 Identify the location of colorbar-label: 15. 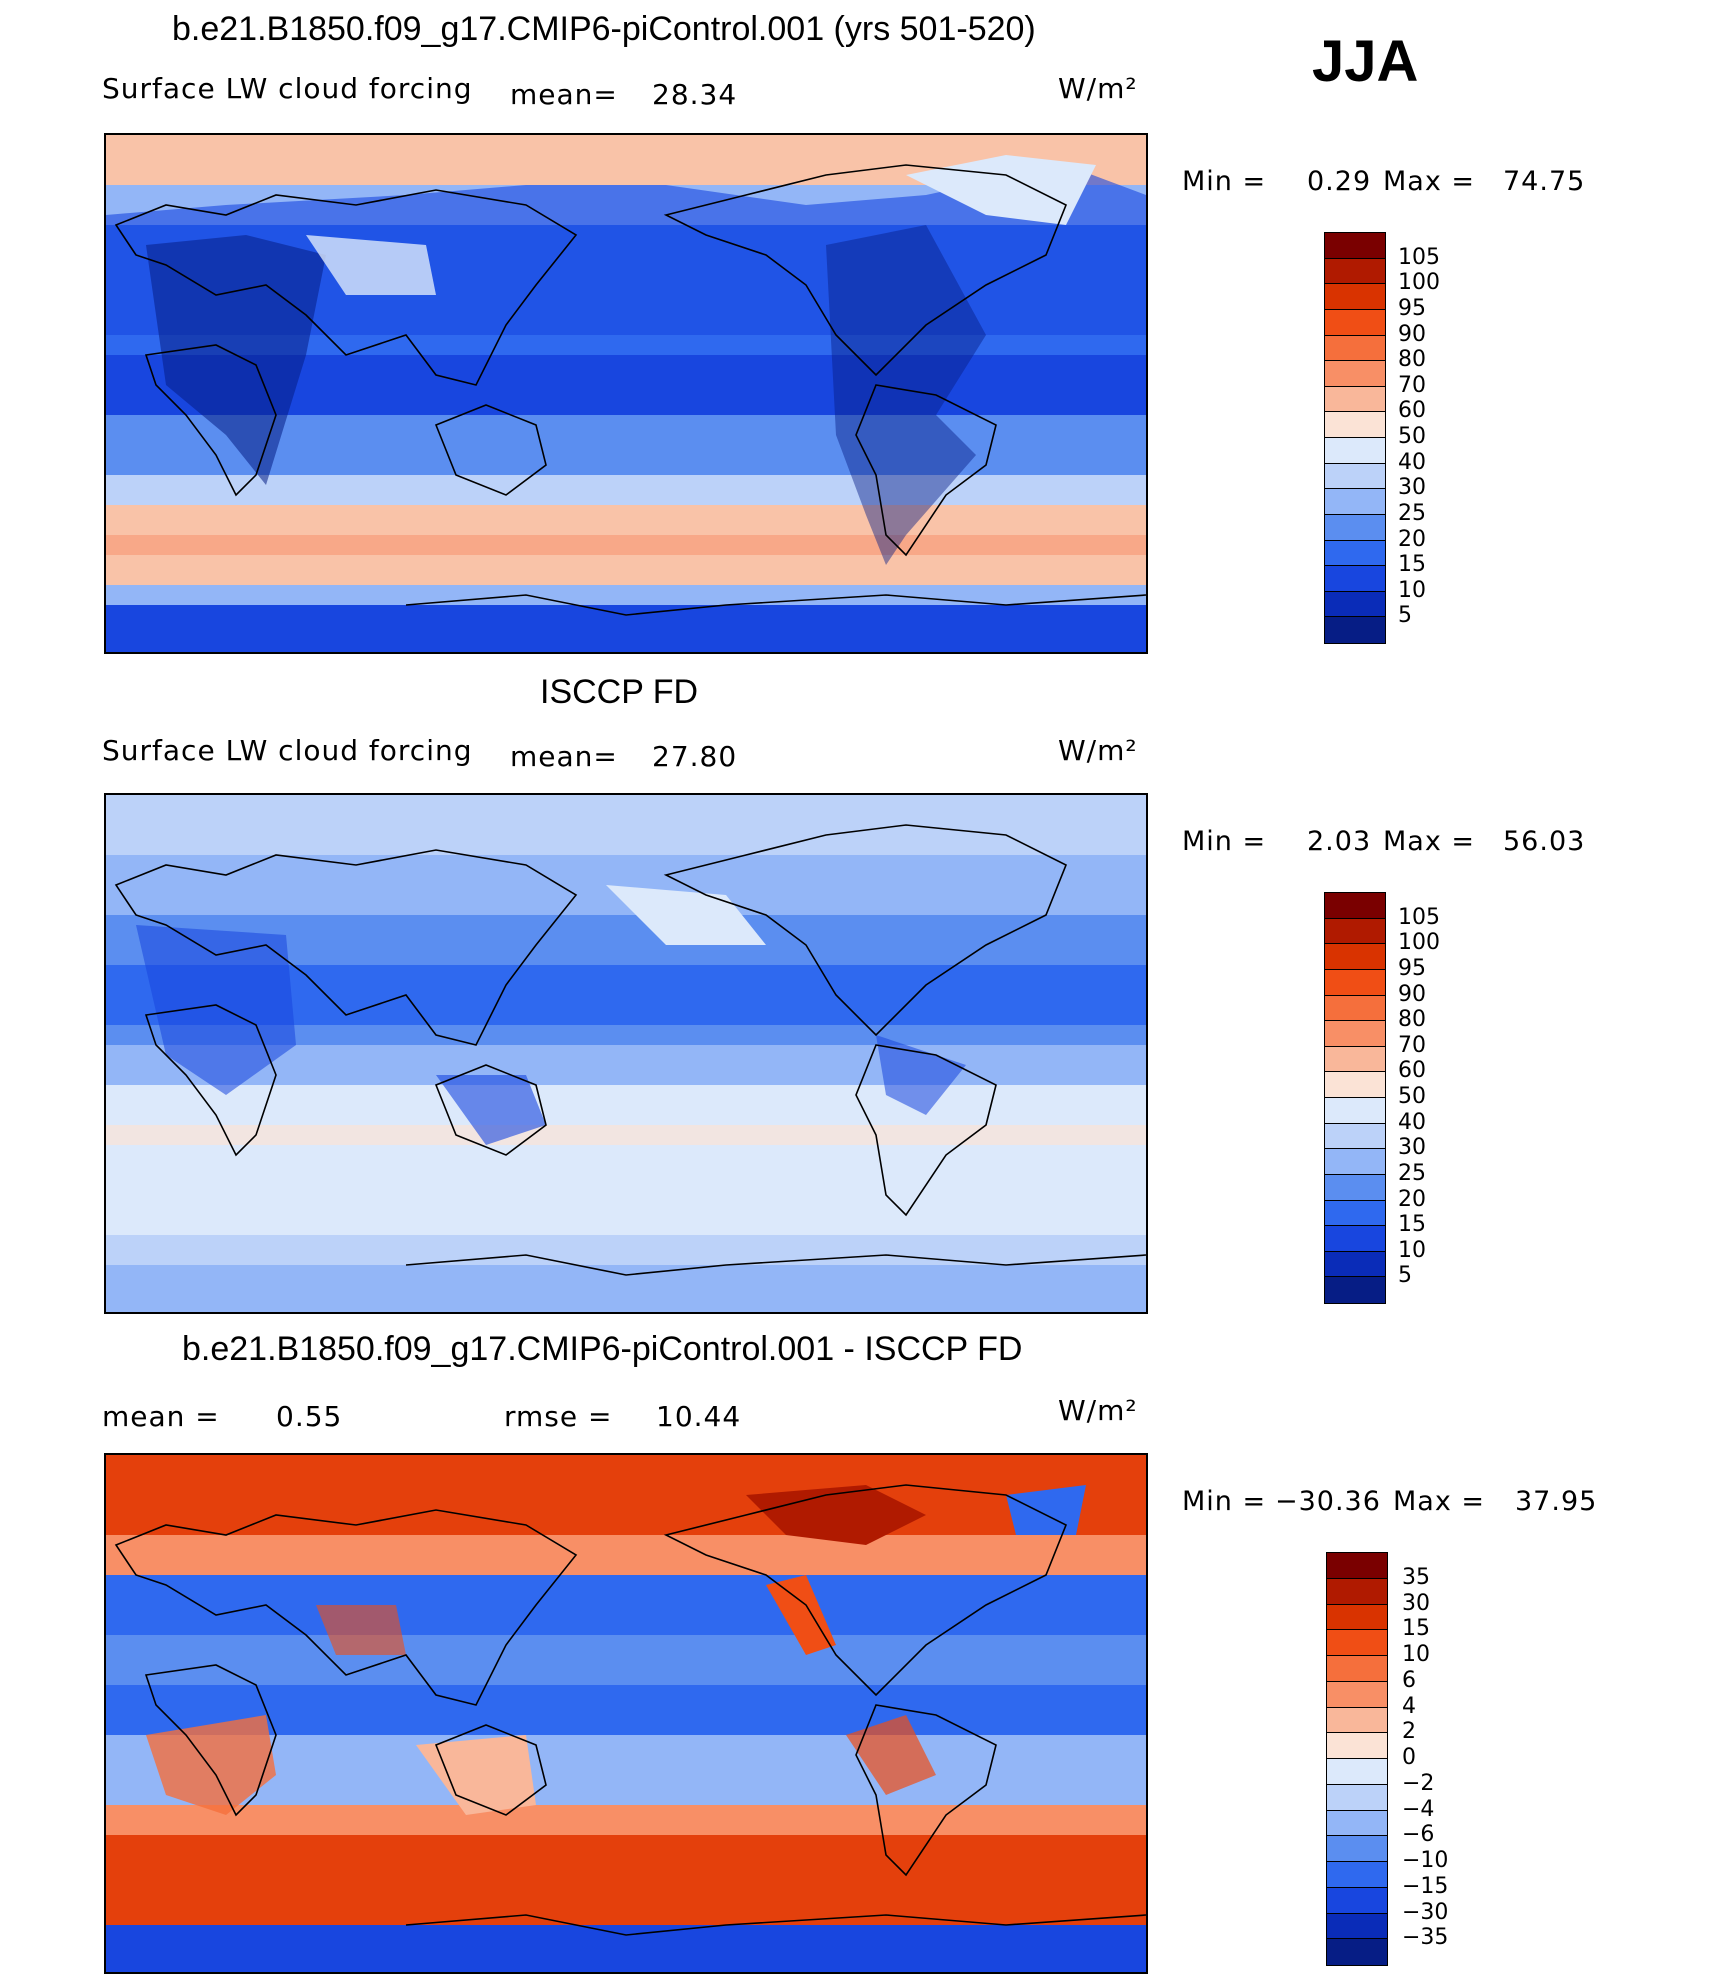
(1412, 1225).